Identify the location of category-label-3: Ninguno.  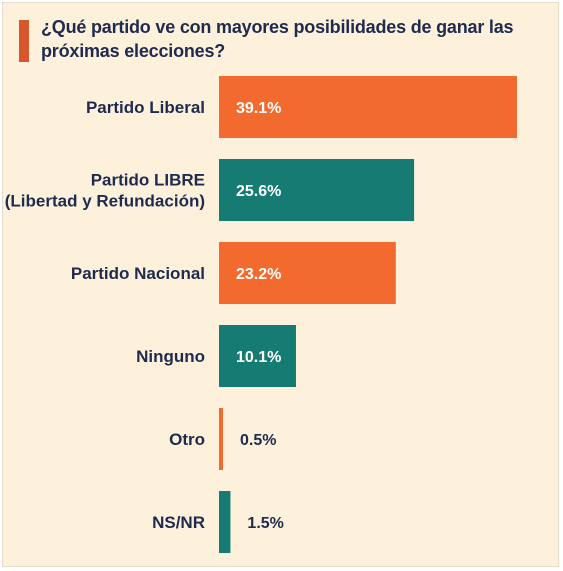
(170, 356).